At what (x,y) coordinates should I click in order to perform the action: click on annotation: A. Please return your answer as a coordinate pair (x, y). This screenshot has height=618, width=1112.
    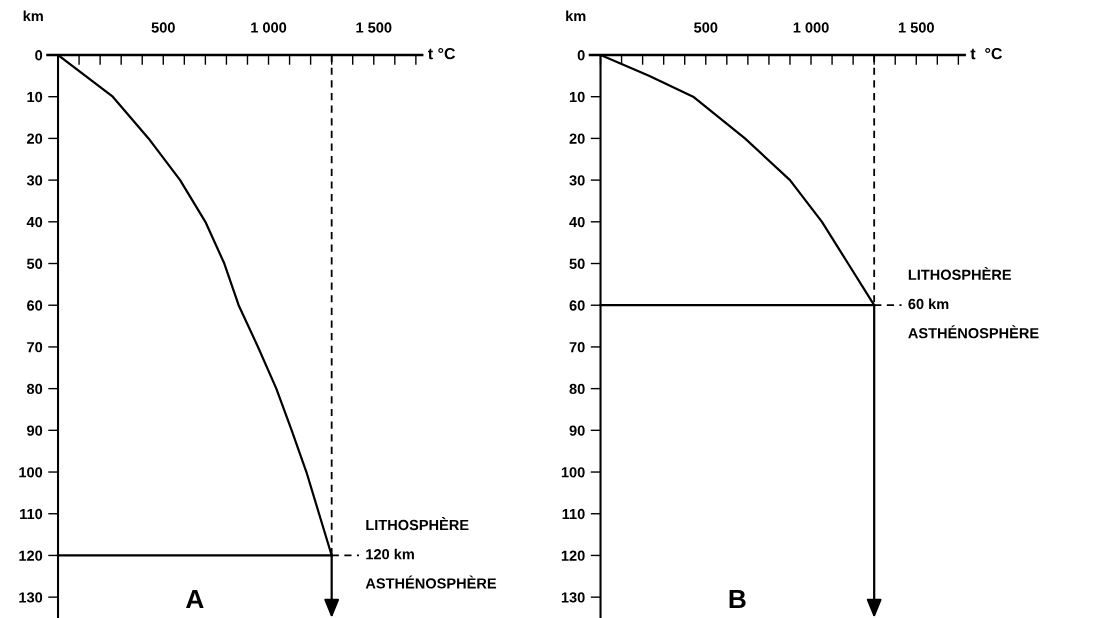
    Looking at the image, I should click on (195, 599).